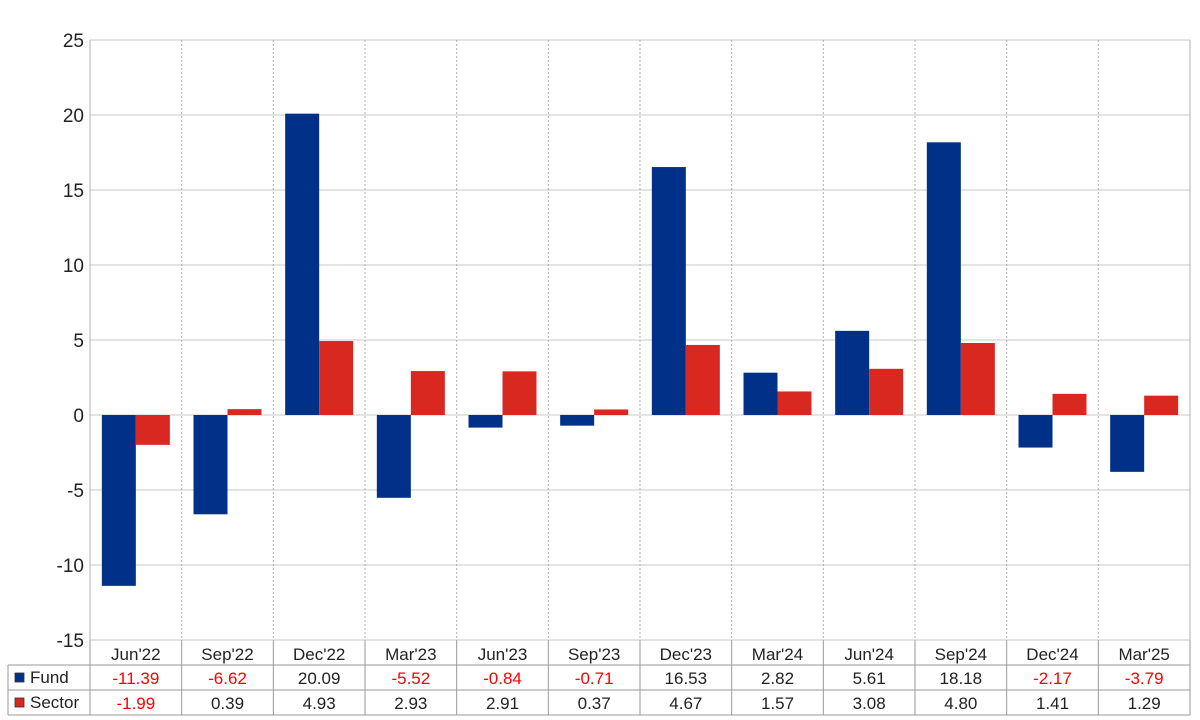  I want to click on table-cell-sector: 1.57, so click(777, 703).